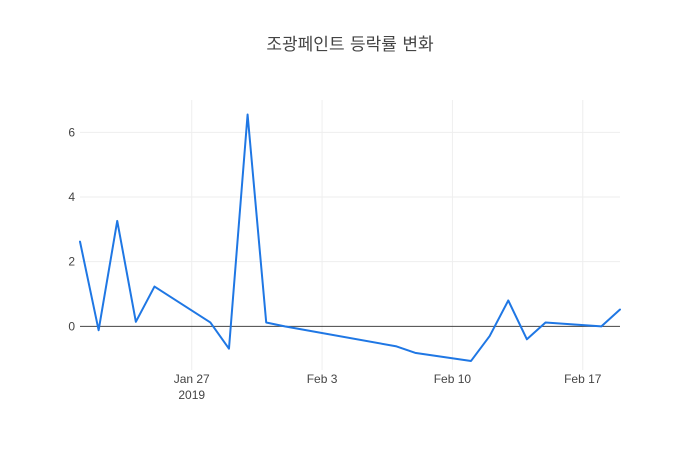 The image size is (700, 450). Describe the element at coordinates (191, 395) in the screenshot. I see `x-tick-sublabel: 2019` at that location.